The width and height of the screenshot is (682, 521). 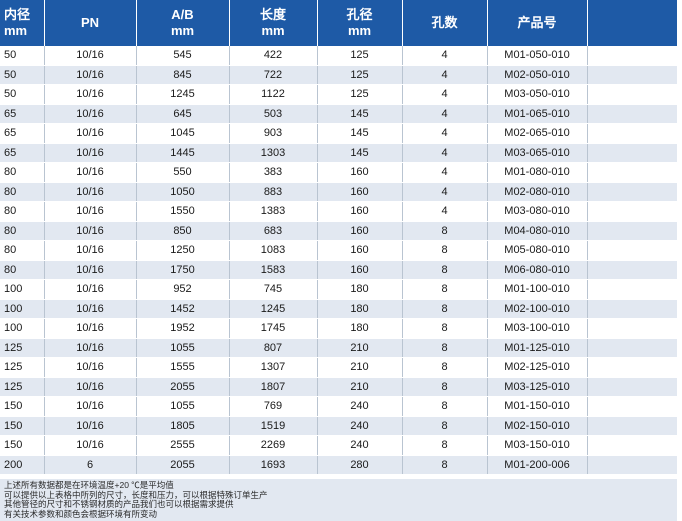 What do you see at coordinates (359, 14) in the screenshot?
I see `header-hole-diameter-label: 孔径` at bounding box center [359, 14].